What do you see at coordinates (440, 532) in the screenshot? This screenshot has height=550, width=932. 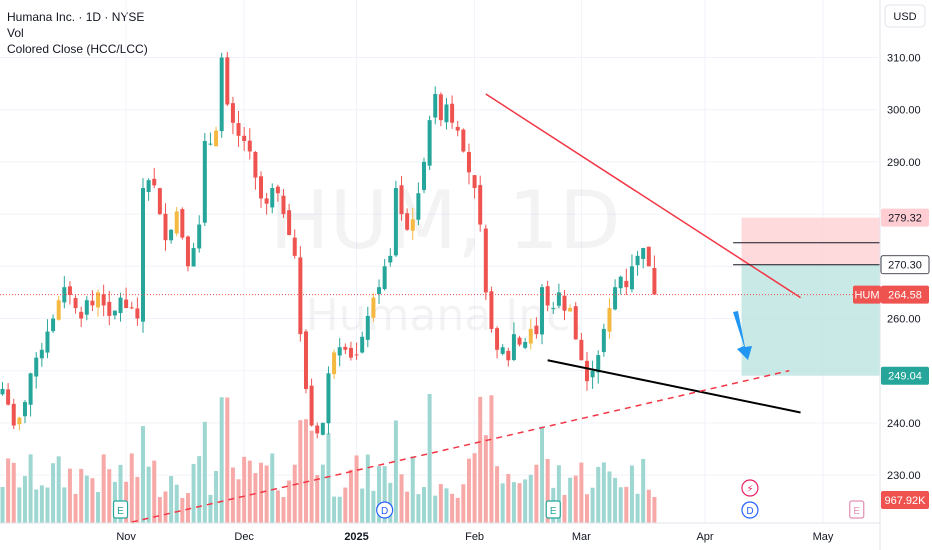 I see `time-axis: Nov Dec 2025 Feb Mar Apr May` at bounding box center [440, 532].